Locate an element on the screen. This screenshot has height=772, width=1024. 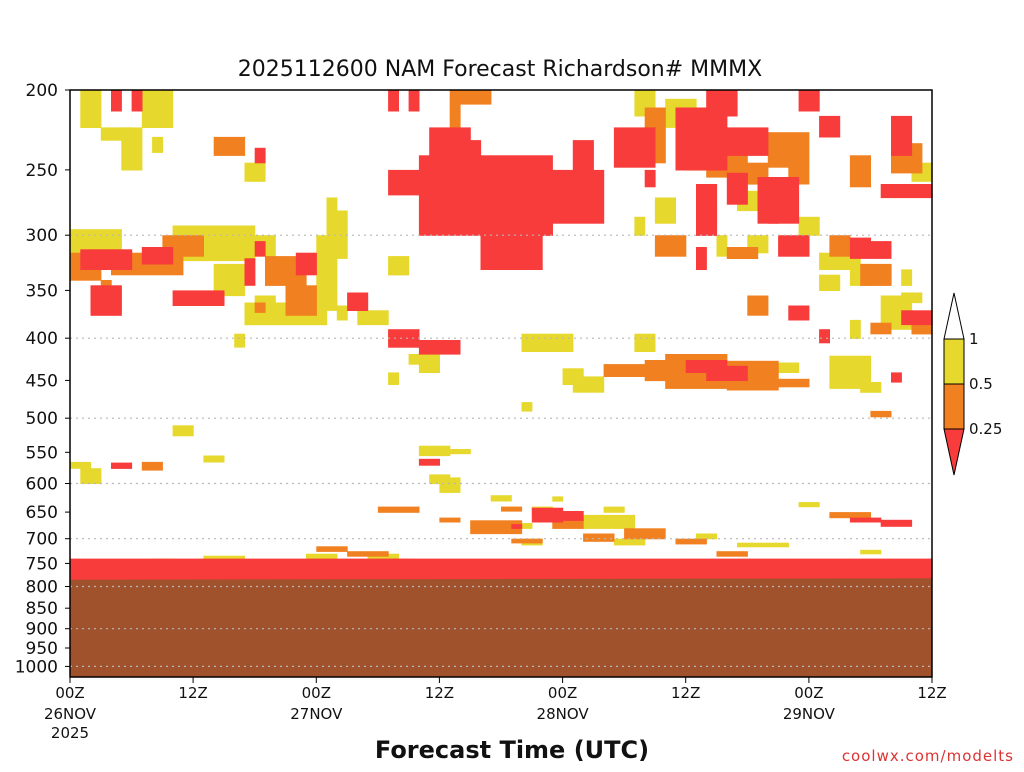
x-year-label: 2025 is located at coordinates (70, 733).